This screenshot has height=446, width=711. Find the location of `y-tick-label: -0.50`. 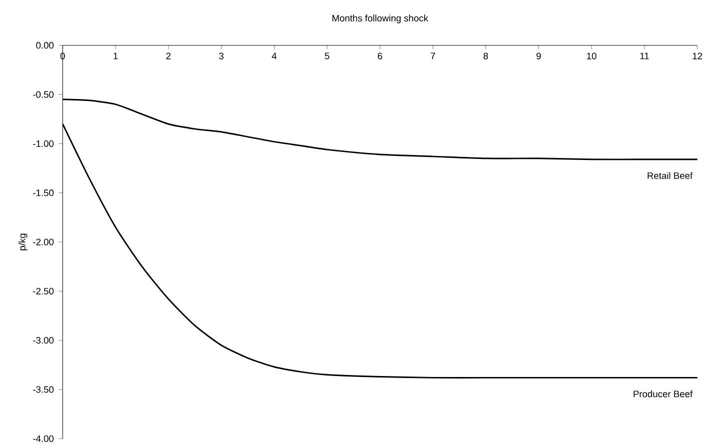

y-tick-label: -0.50 is located at coordinates (43, 94).